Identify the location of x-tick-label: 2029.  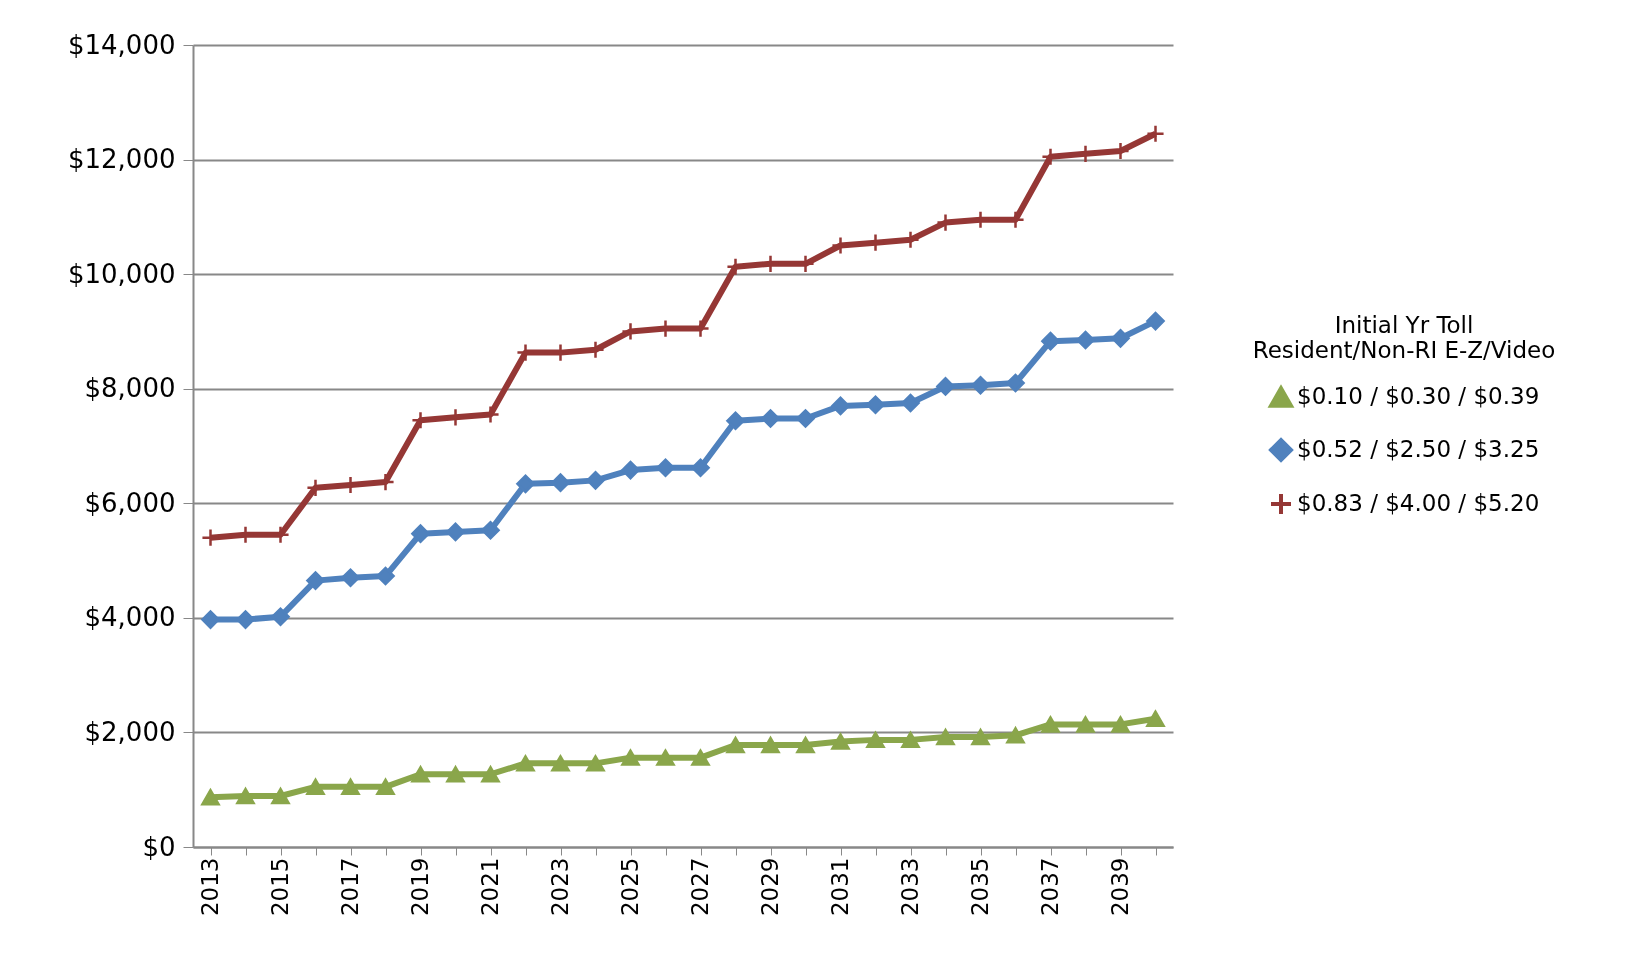
(770, 887).